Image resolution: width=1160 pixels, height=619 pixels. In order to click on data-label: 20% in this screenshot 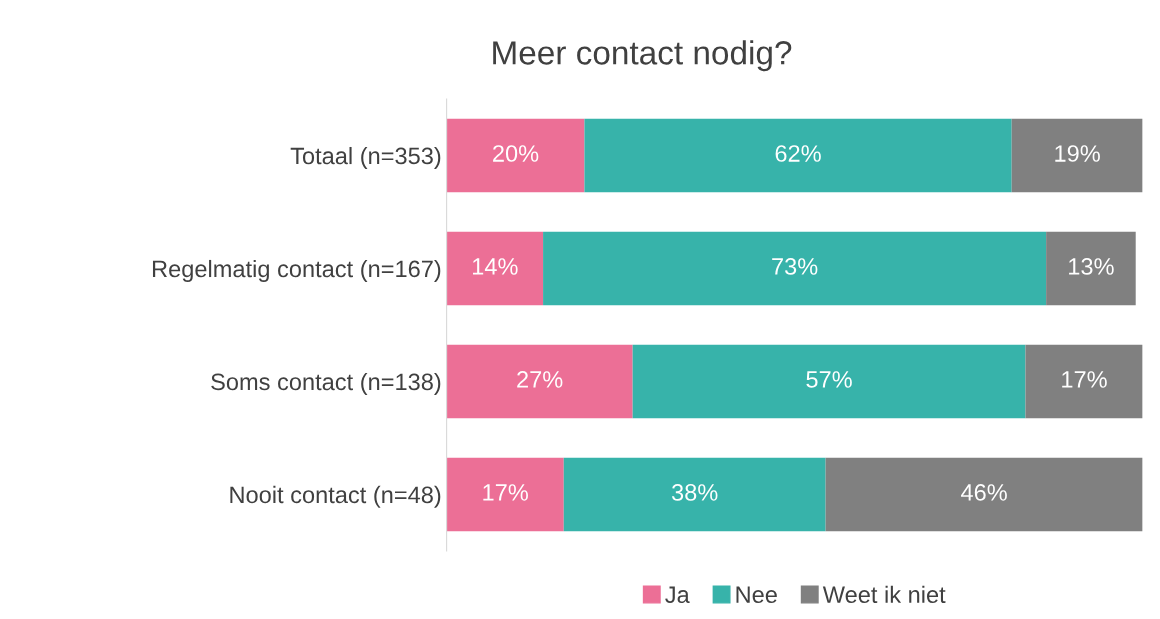, I will do `click(516, 153)`.